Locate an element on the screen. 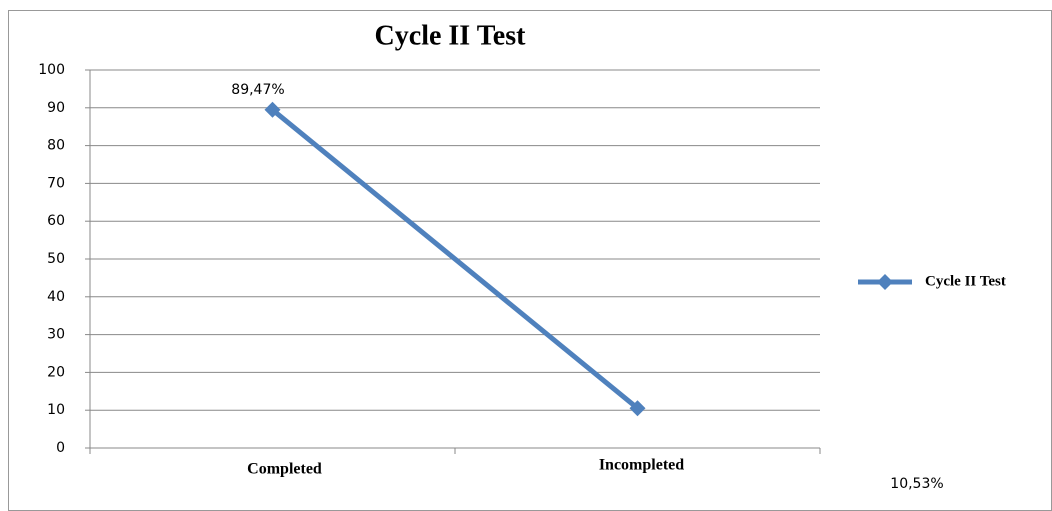 This screenshot has height=511, width=1052. x-tick-label: Incompleted is located at coordinates (641, 465).